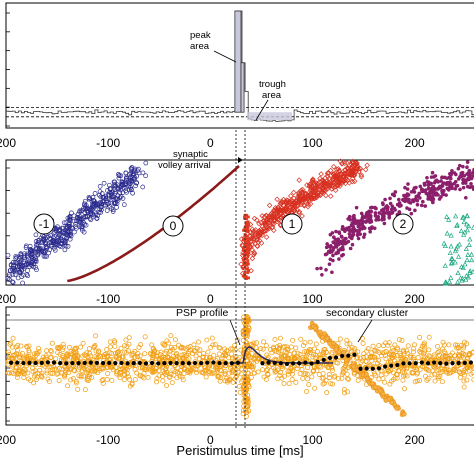 The image size is (474, 474). Describe the element at coordinates (223, 225) in the screenshot. I see `cluster-labels: -1 0 1 2` at that location.